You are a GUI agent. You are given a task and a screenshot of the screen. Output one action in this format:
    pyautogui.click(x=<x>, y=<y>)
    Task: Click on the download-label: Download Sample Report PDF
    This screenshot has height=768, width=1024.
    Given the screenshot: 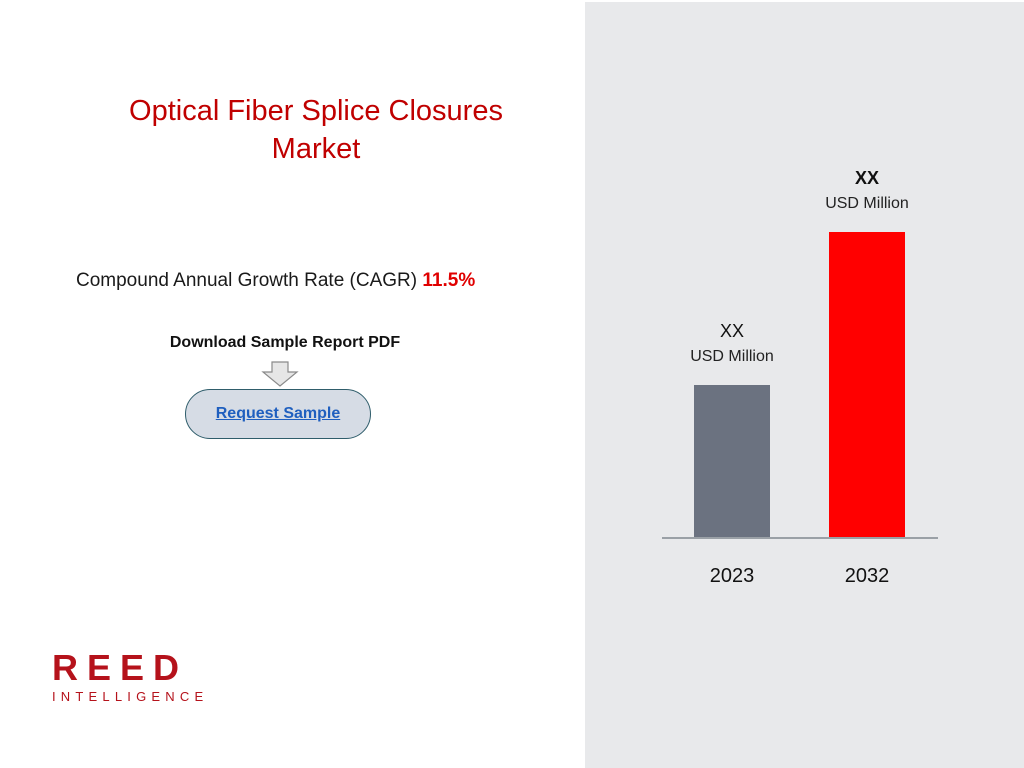 What is the action you would take?
    pyautogui.click(x=285, y=342)
    